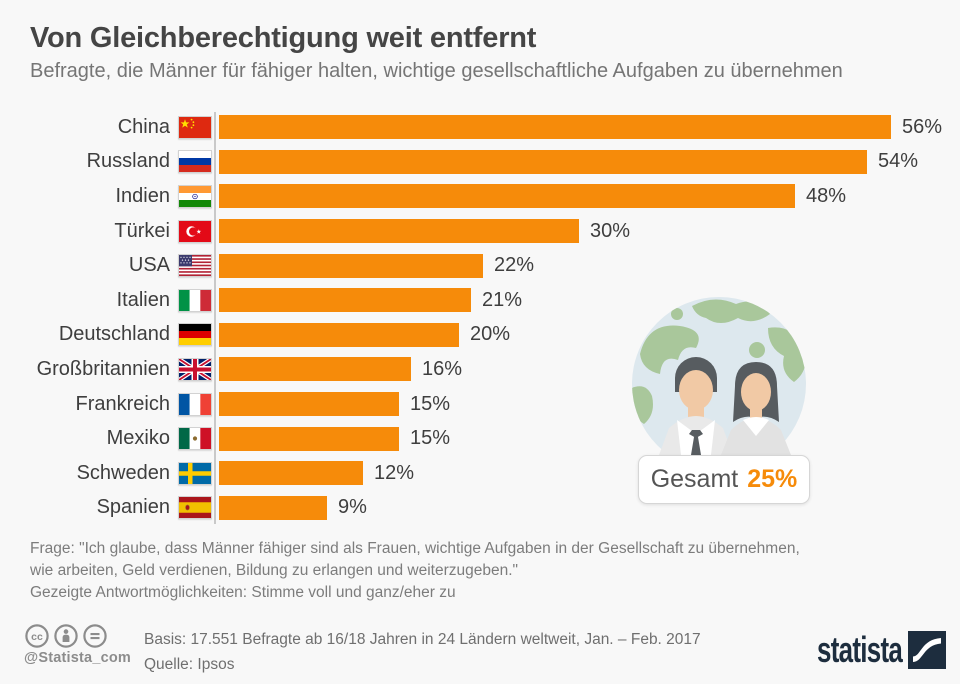  I want to click on total-value: 25%, so click(772, 479).